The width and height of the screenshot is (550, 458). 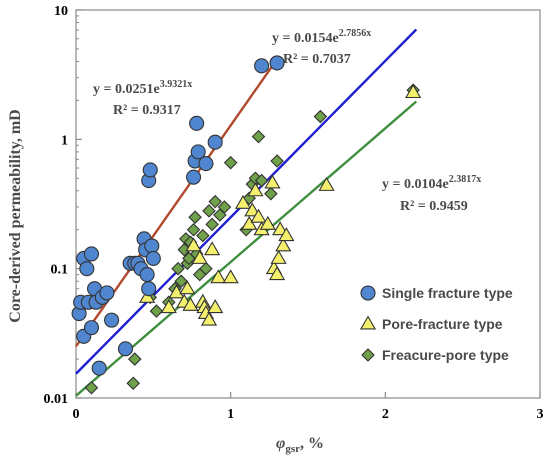 What do you see at coordinates (147, 110) in the screenshot?
I see `trendline-r2: R² = 0.9317` at bounding box center [147, 110].